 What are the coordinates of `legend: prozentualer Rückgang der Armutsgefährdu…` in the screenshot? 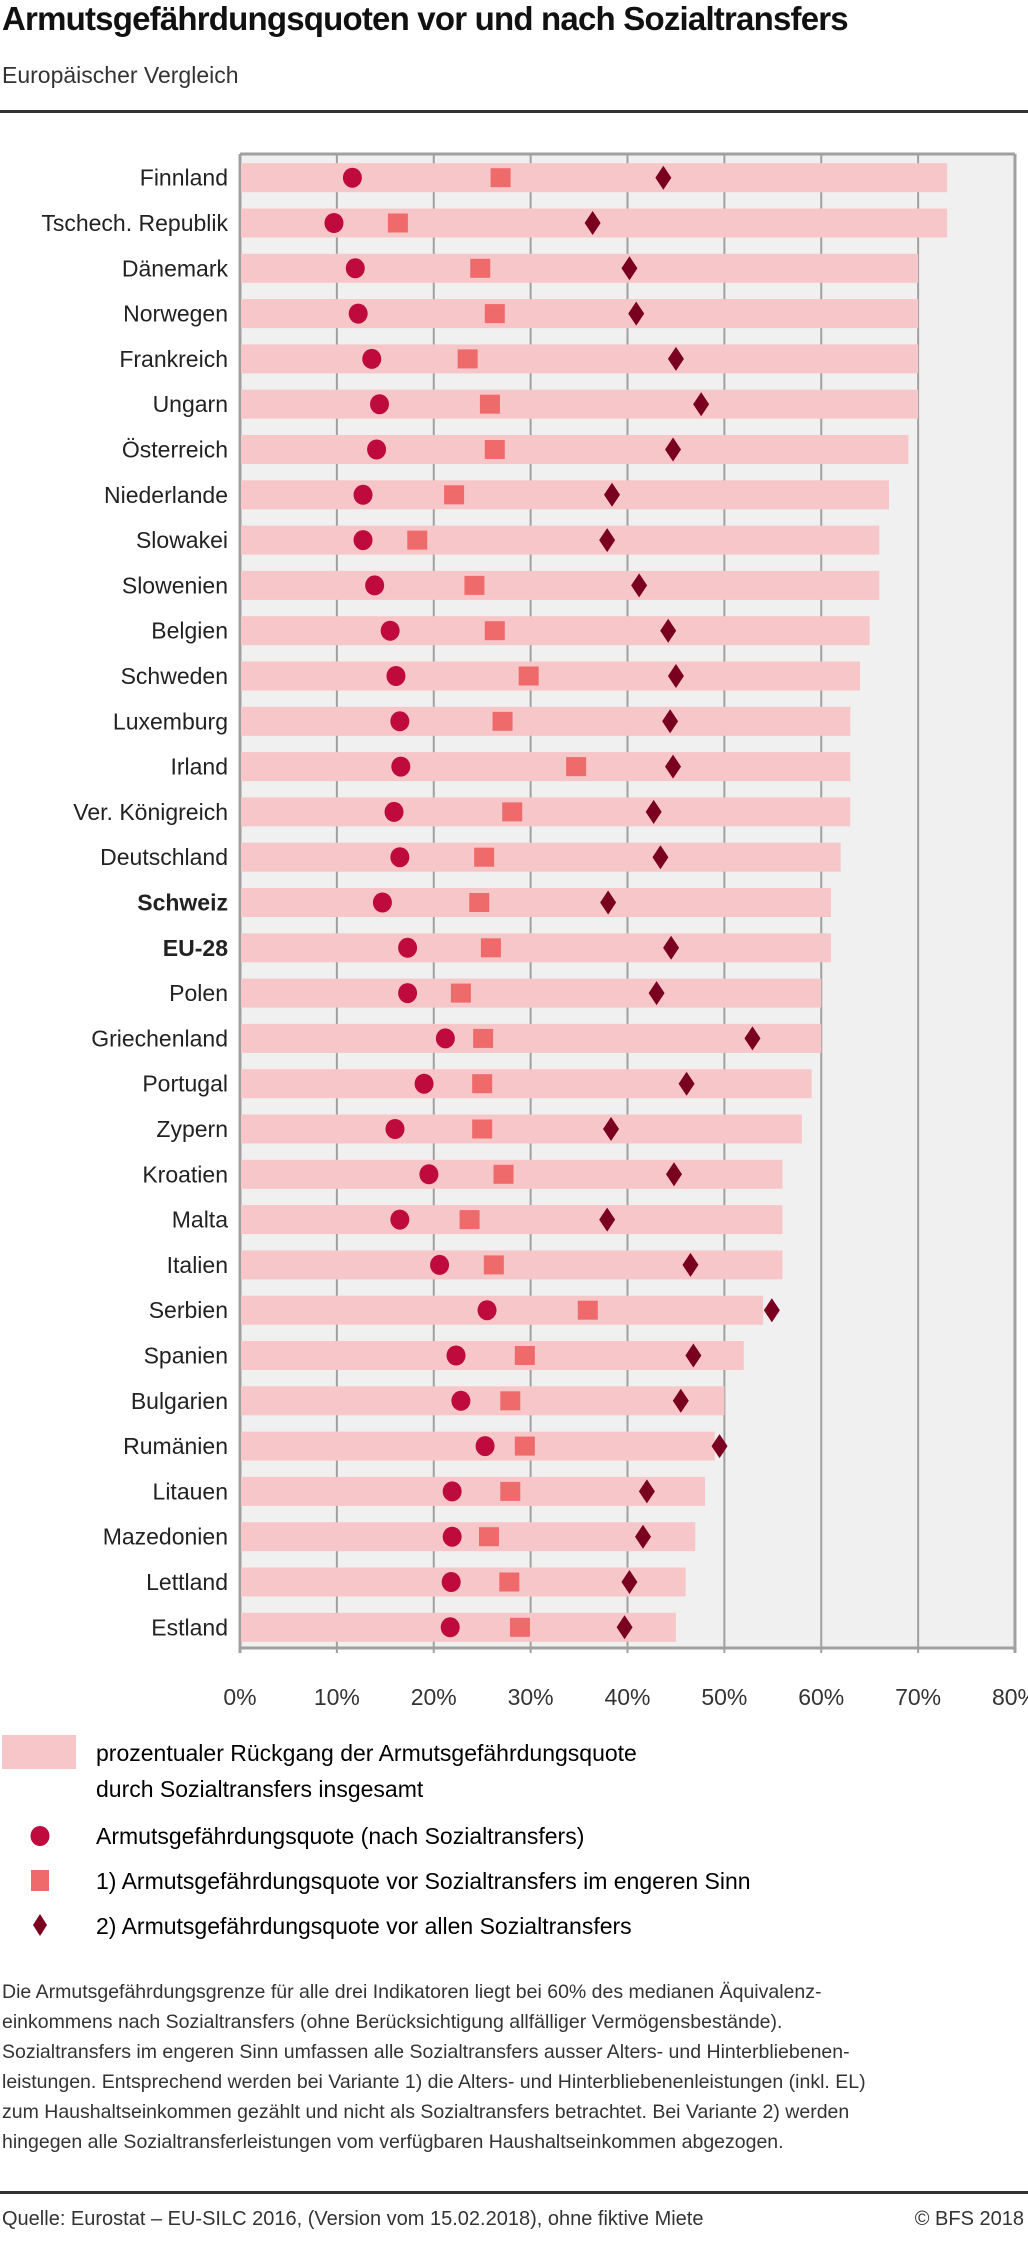 It's located at (376, 1837).